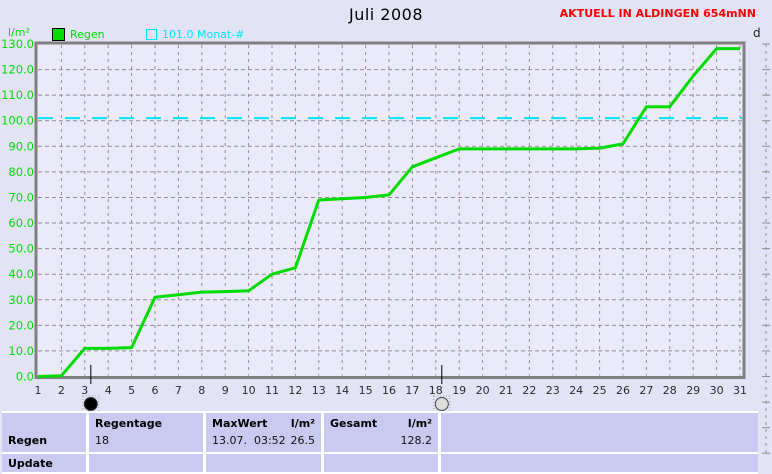 This screenshot has height=474, width=772. I want to click on row-label: Regen, so click(28, 440).